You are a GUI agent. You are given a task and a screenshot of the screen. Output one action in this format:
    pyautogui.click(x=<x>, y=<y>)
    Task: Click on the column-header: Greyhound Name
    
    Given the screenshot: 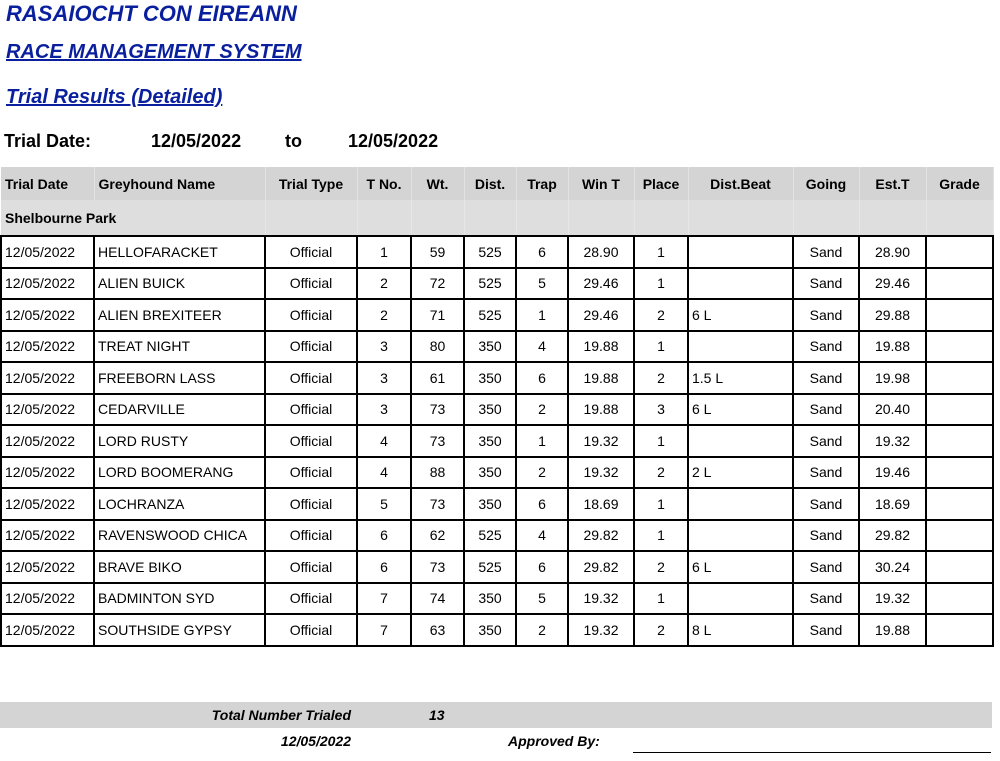 What is the action you would take?
    pyautogui.click(x=180, y=183)
    